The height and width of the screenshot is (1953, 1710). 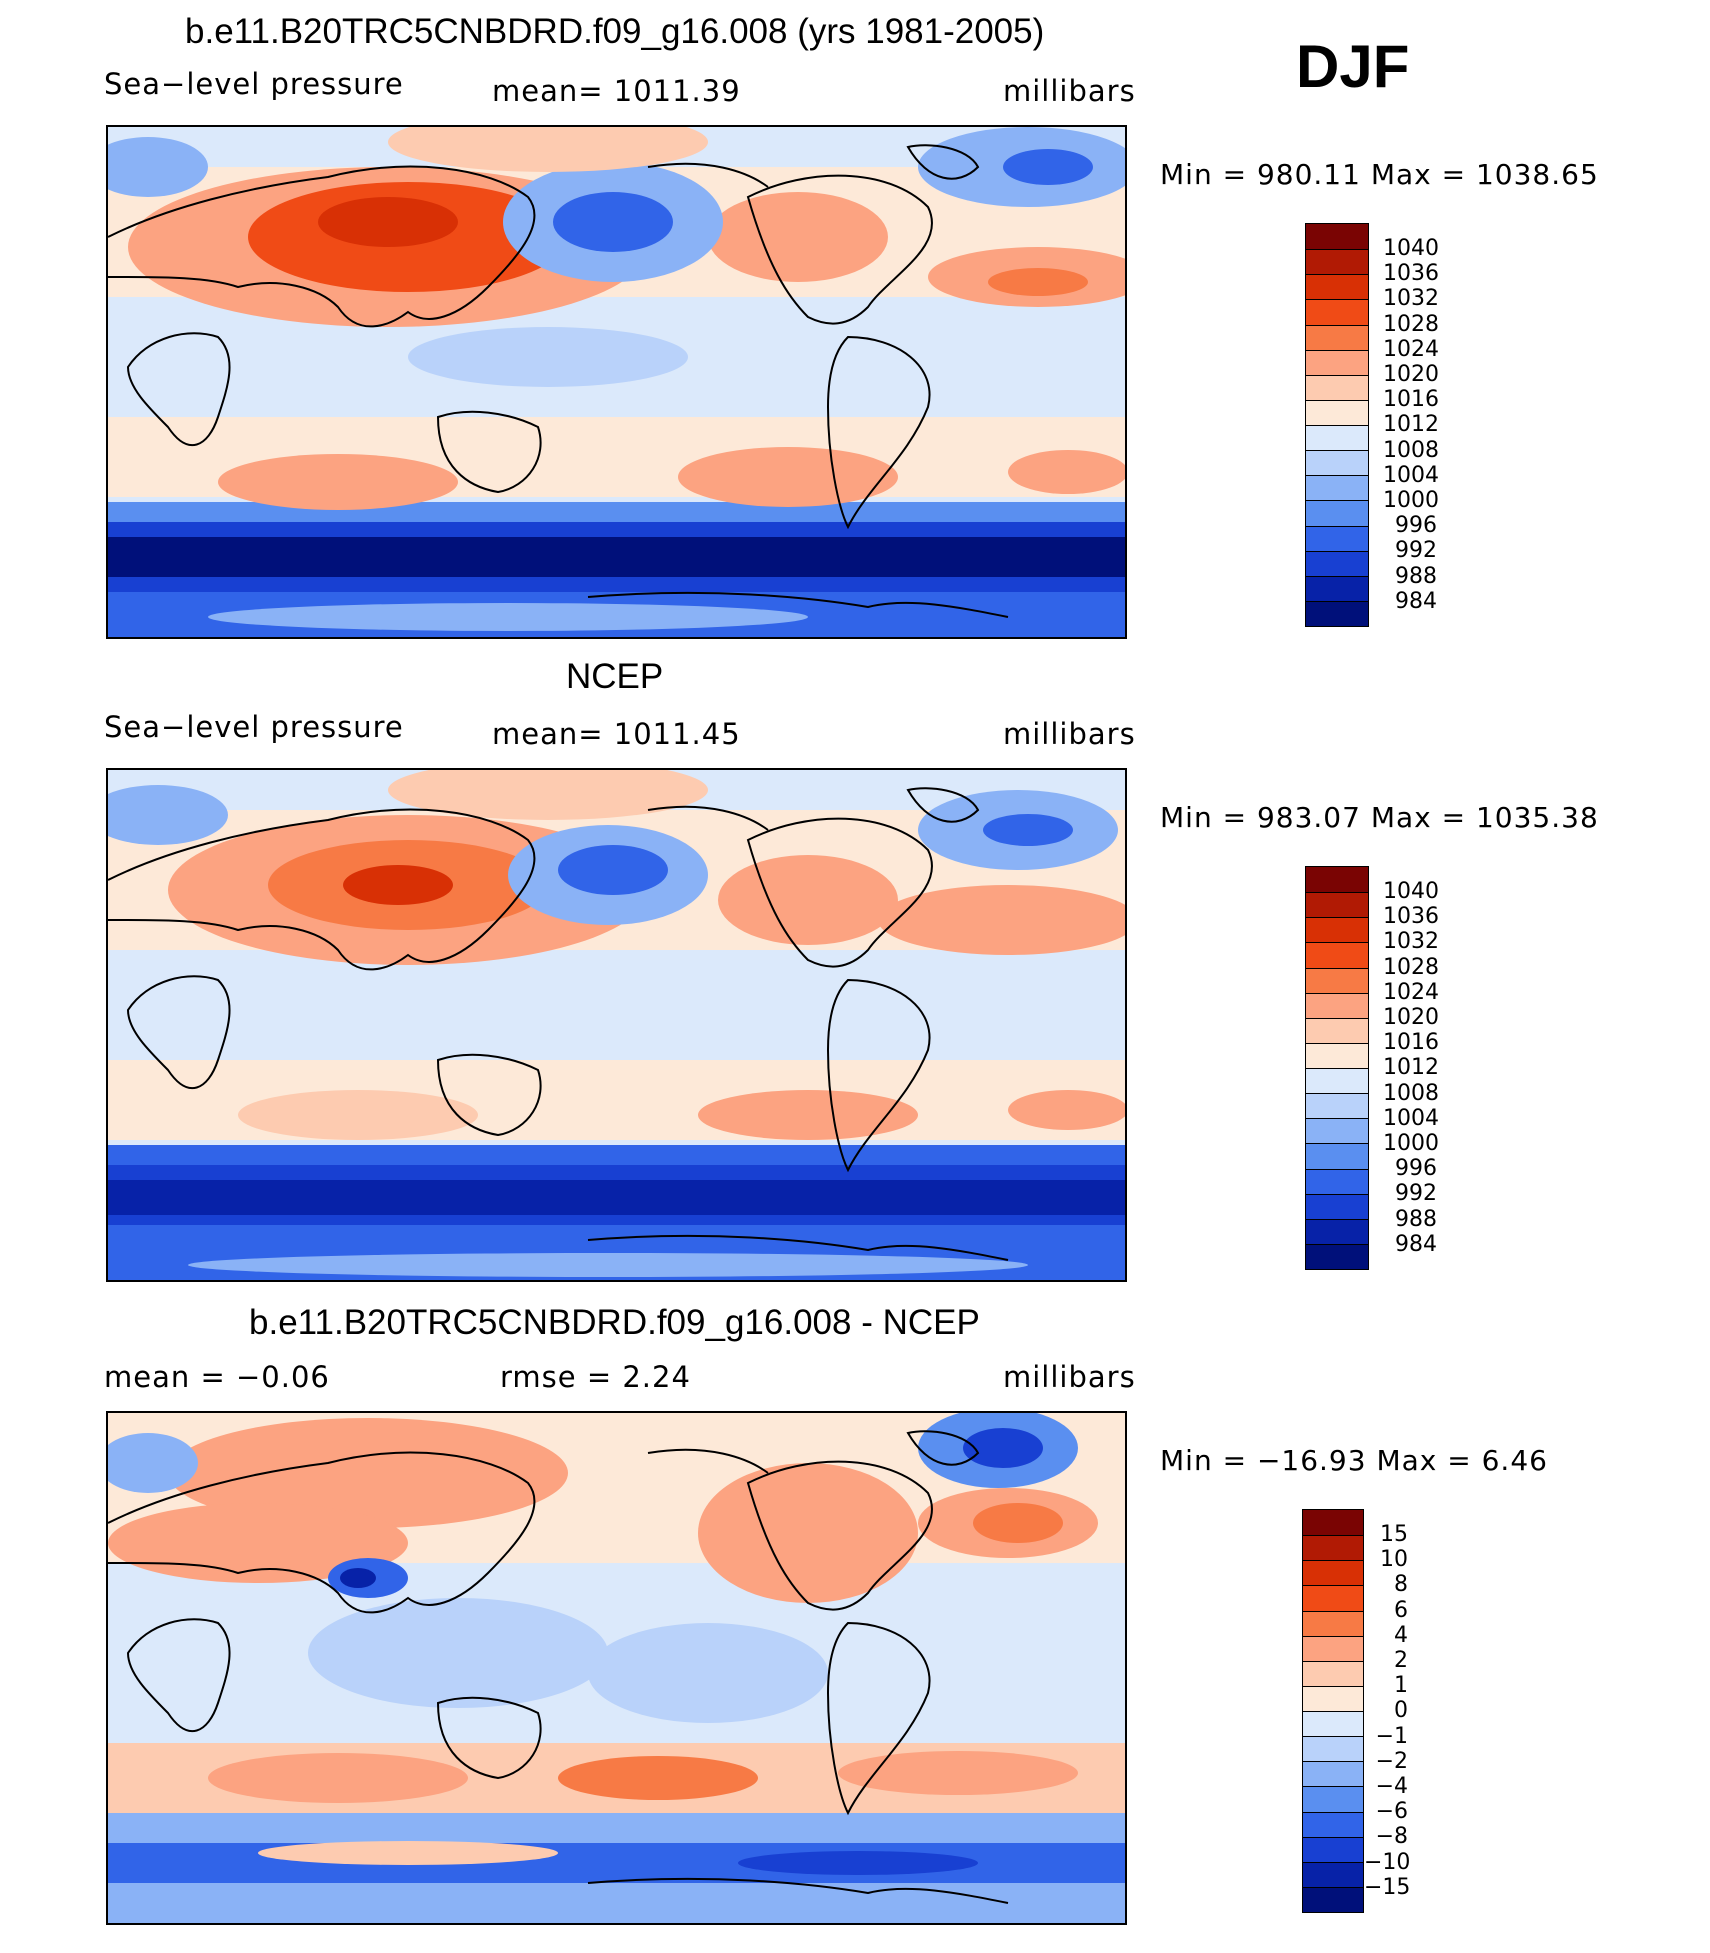 I want to click on colorbar-tick-label: 4, so click(x=1401, y=1635).